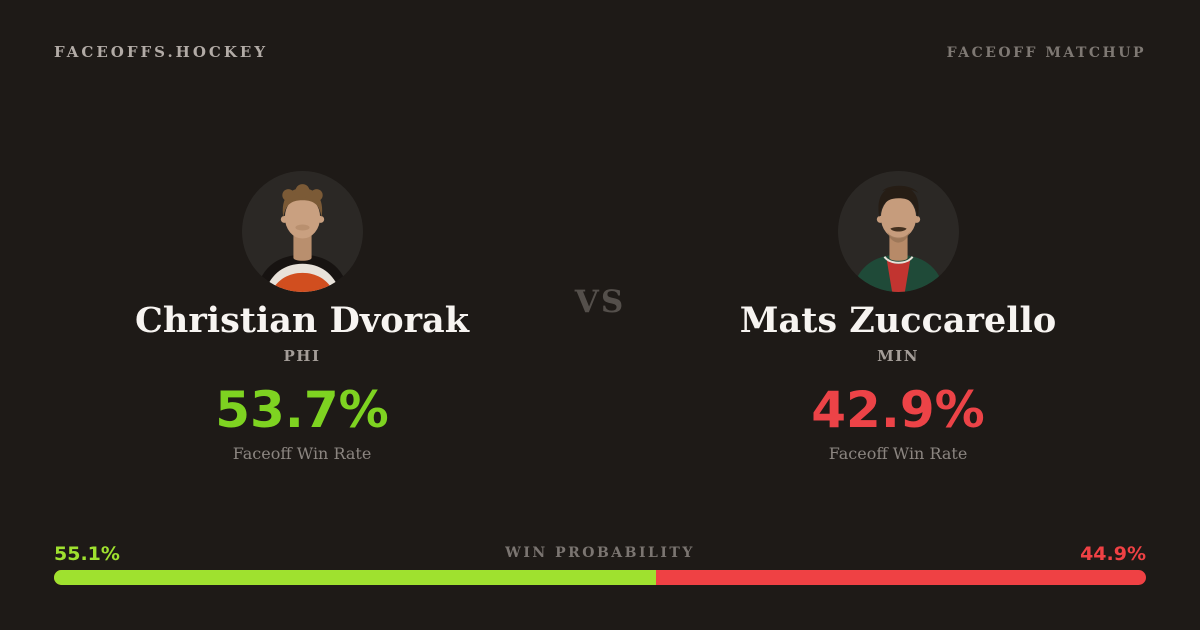  I want to click on player-right-name: Mats Zuccarello, so click(898, 320).